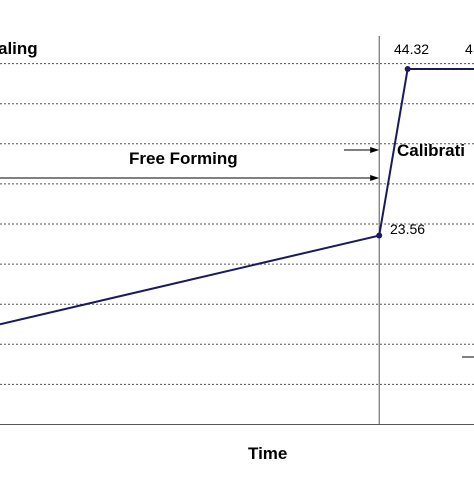 This screenshot has height=479, width=474. Describe the element at coordinates (375, 150) in the screenshot. I see `calibration-arrow-head` at that location.